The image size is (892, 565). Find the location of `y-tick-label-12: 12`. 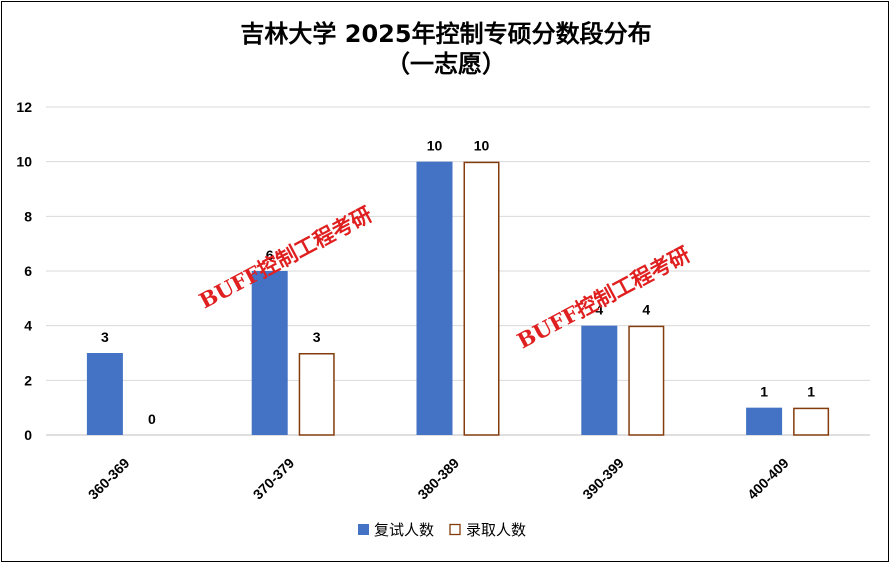

y-tick-label-12: 12 is located at coordinates (24, 107).